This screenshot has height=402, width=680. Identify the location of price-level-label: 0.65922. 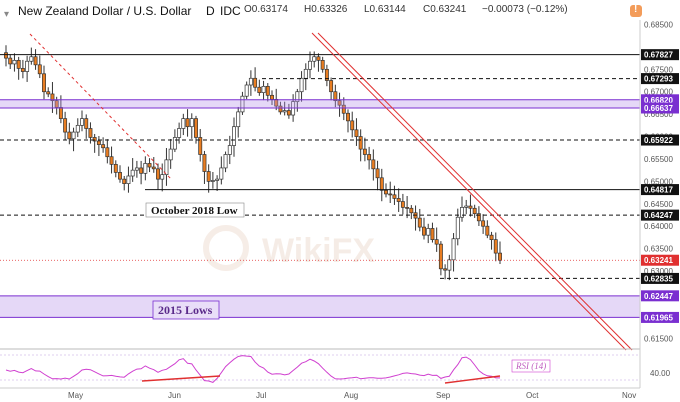
(658, 140).